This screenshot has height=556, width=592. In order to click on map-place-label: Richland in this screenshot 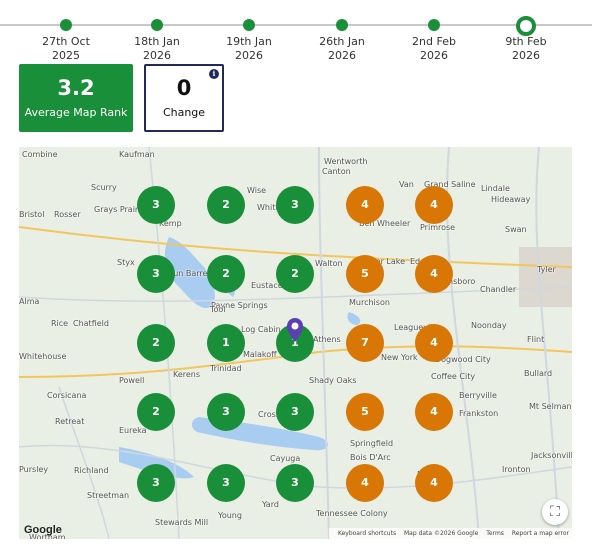, I will do `click(91, 470)`.